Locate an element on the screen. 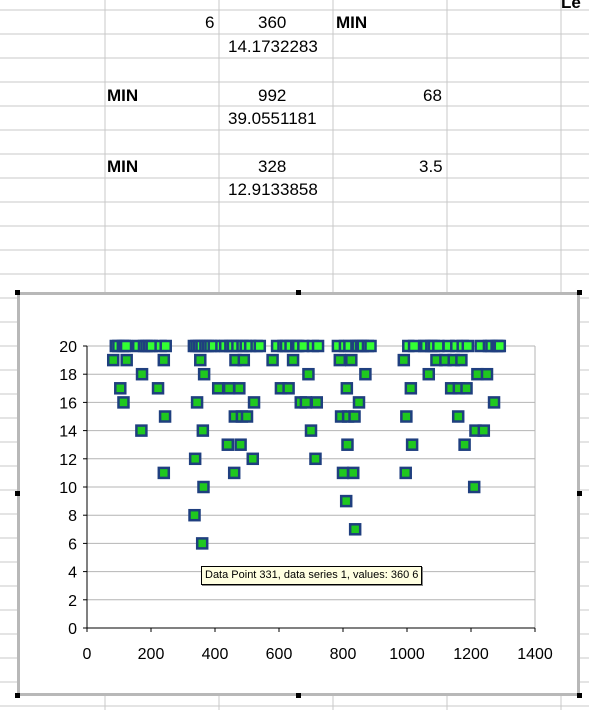 The width and height of the screenshot is (589, 710). cell-r10c3: 12.9133858 is located at coordinates (273, 189).